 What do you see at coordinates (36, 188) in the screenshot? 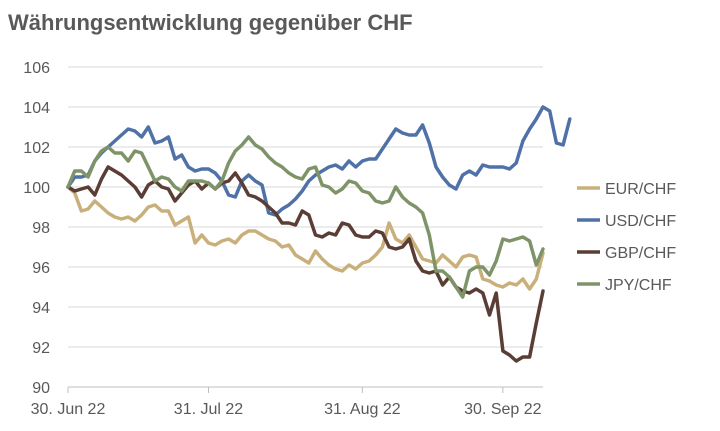
I see `y-tick-label: 100` at bounding box center [36, 188].